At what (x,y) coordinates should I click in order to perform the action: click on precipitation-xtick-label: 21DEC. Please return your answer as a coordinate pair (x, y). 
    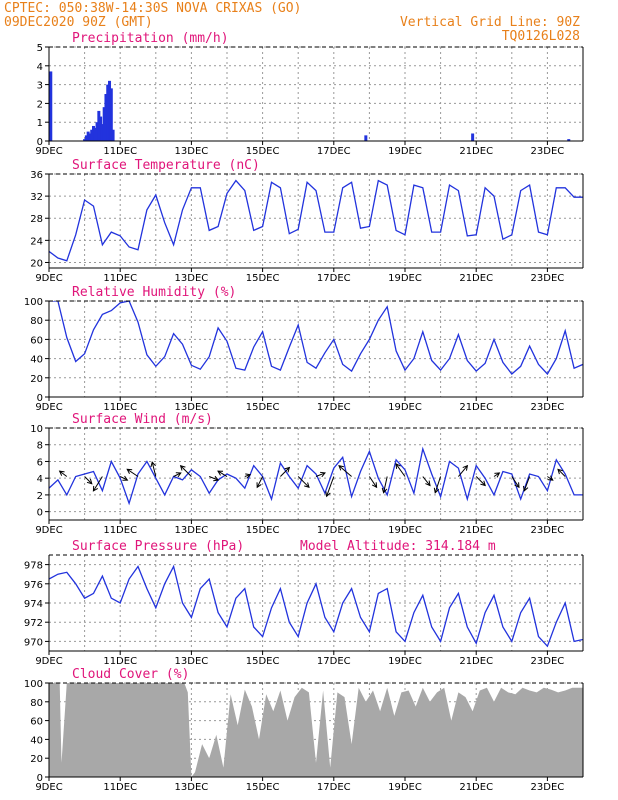
    Looking at the image, I should click on (476, 151).